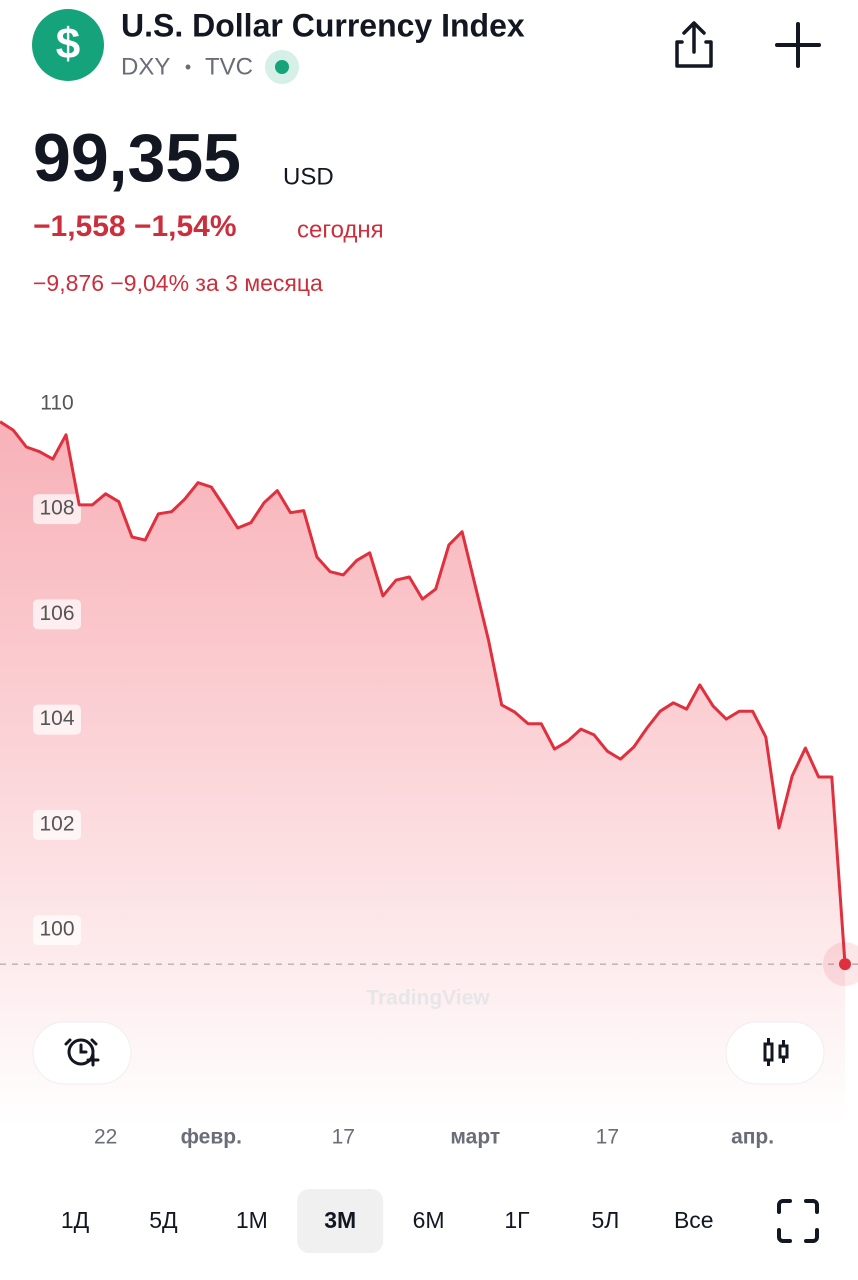  What do you see at coordinates (428, 998) in the screenshot?
I see `watermark: TradingView` at bounding box center [428, 998].